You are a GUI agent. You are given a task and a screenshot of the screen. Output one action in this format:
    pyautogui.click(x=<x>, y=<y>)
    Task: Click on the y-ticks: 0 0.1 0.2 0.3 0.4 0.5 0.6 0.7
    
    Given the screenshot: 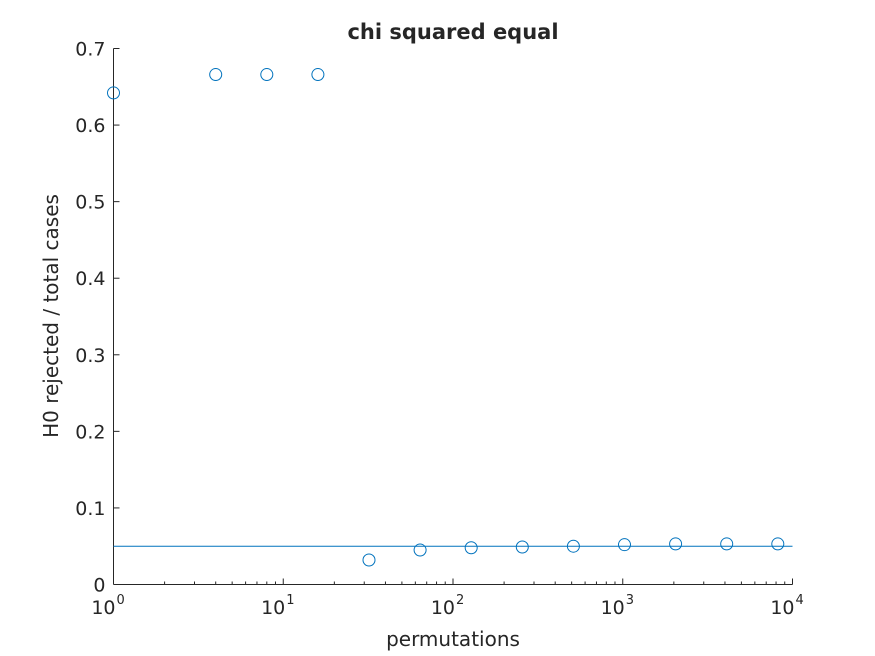 What is the action you would take?
    pyautogui.click(x=97, y=318)
    